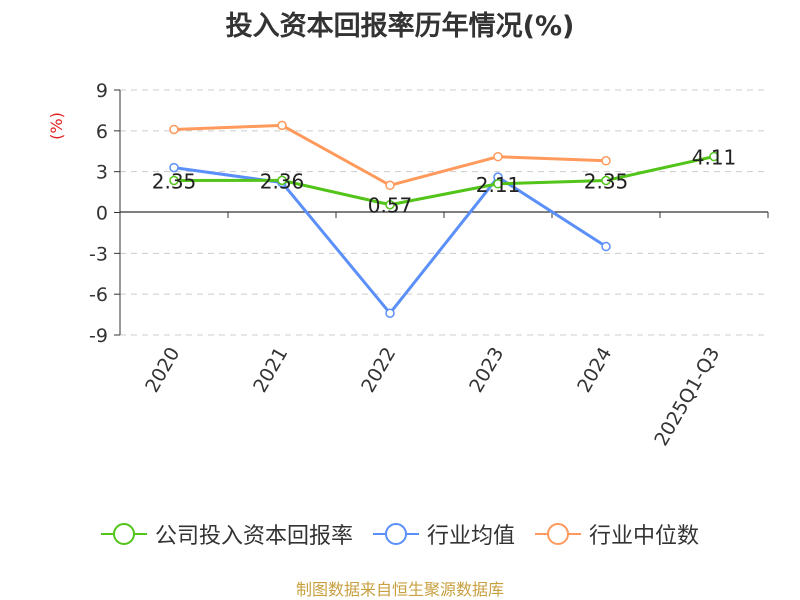 The height and width of the screenshot is (600, 800). I want to click on data-label: 0.57, so click(390, 206).